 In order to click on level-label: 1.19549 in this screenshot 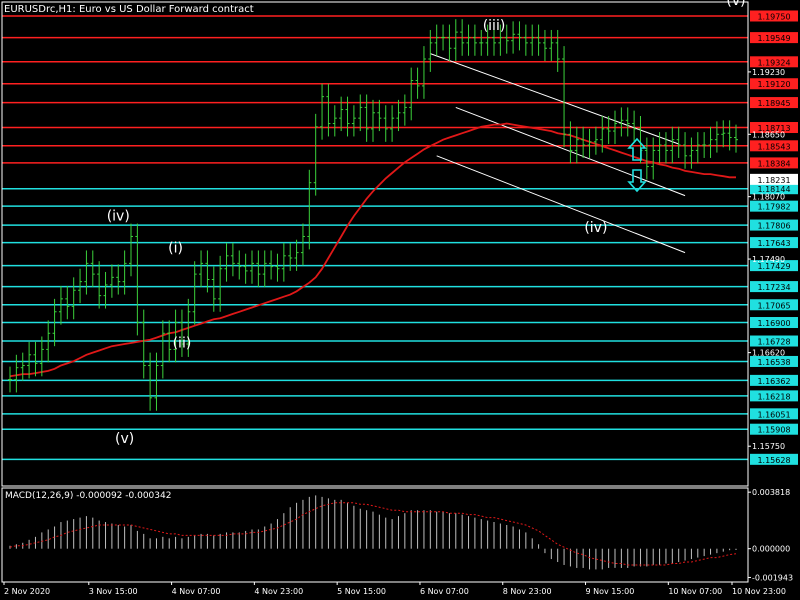, I will do `click(773, 38)`.